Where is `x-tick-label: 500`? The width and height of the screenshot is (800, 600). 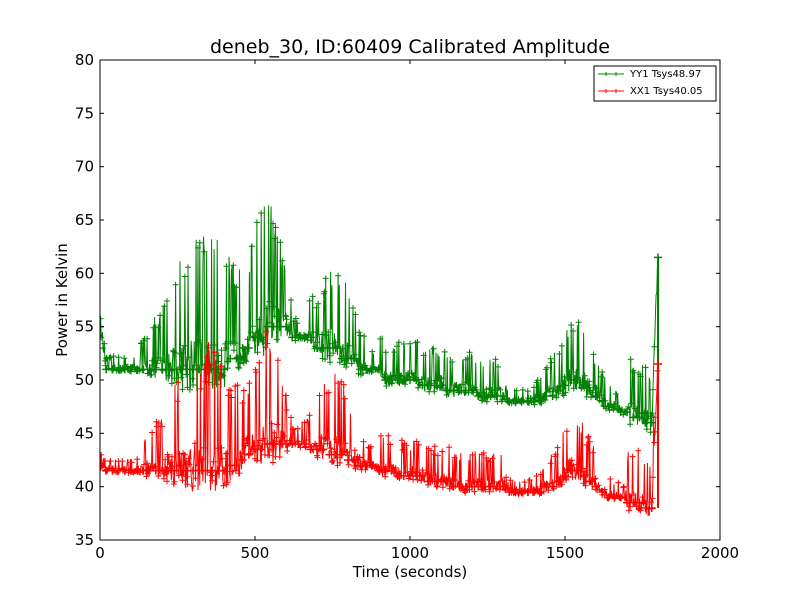
x-tick-label: 500 is located at coordinates (255, 553).